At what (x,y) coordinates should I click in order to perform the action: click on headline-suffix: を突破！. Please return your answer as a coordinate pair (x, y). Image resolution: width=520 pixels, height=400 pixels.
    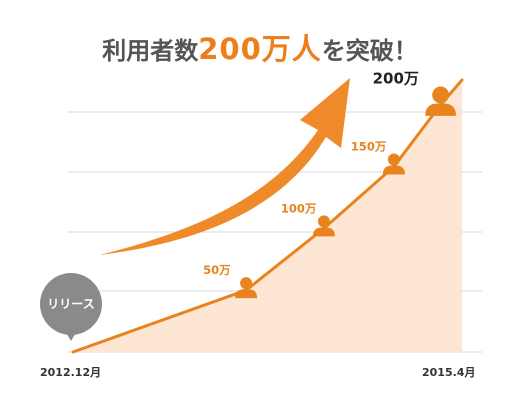
    Looking at the image, I should click on (369, 51).